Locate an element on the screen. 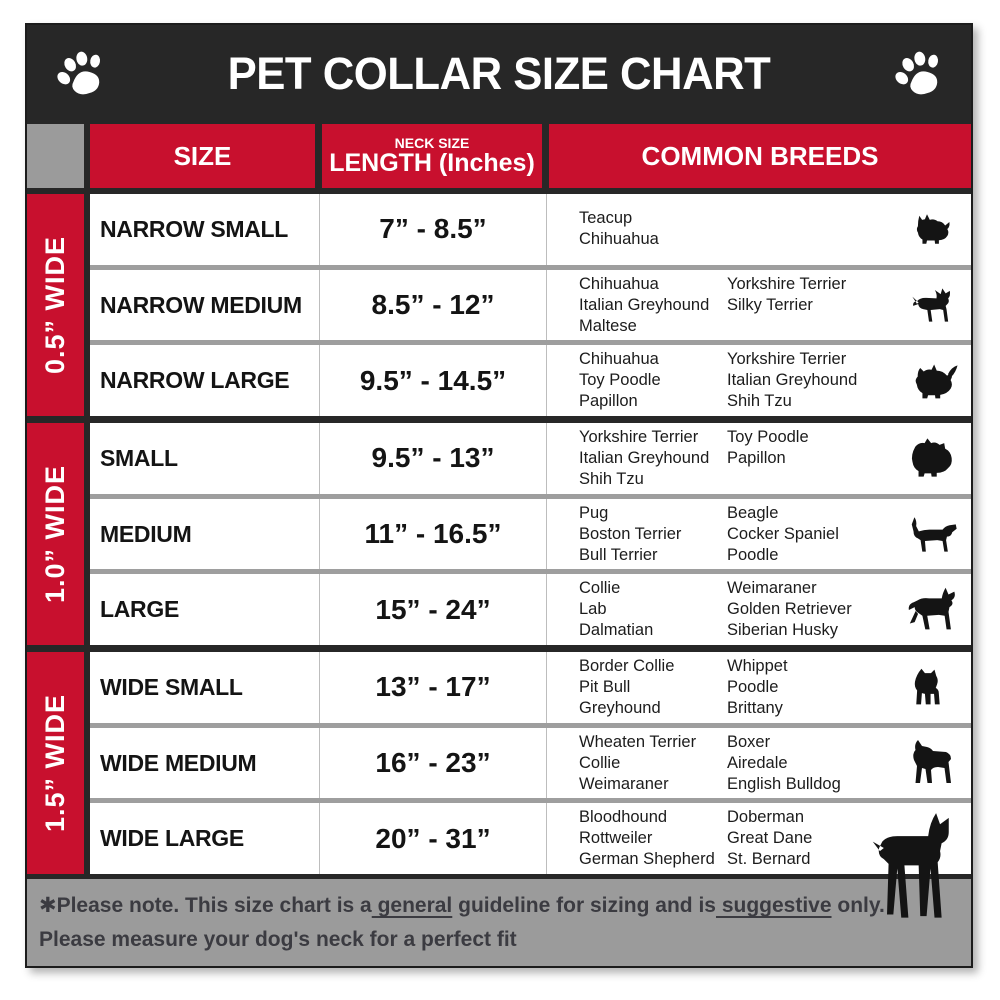  yorkshire-terrier-icon is located at coordinates (934, 229).